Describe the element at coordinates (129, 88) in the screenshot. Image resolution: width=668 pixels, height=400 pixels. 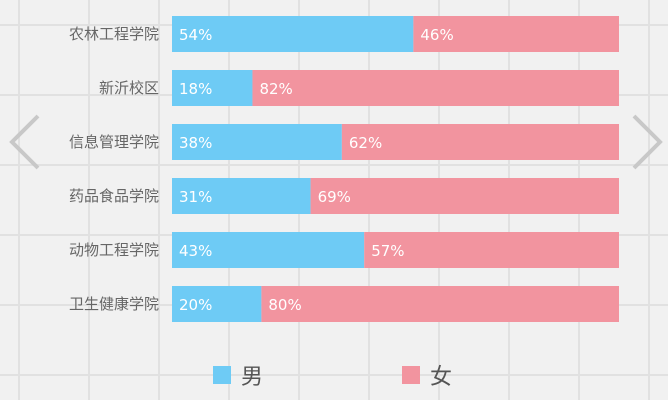
I see `category-label: 新沂校区` at that location.